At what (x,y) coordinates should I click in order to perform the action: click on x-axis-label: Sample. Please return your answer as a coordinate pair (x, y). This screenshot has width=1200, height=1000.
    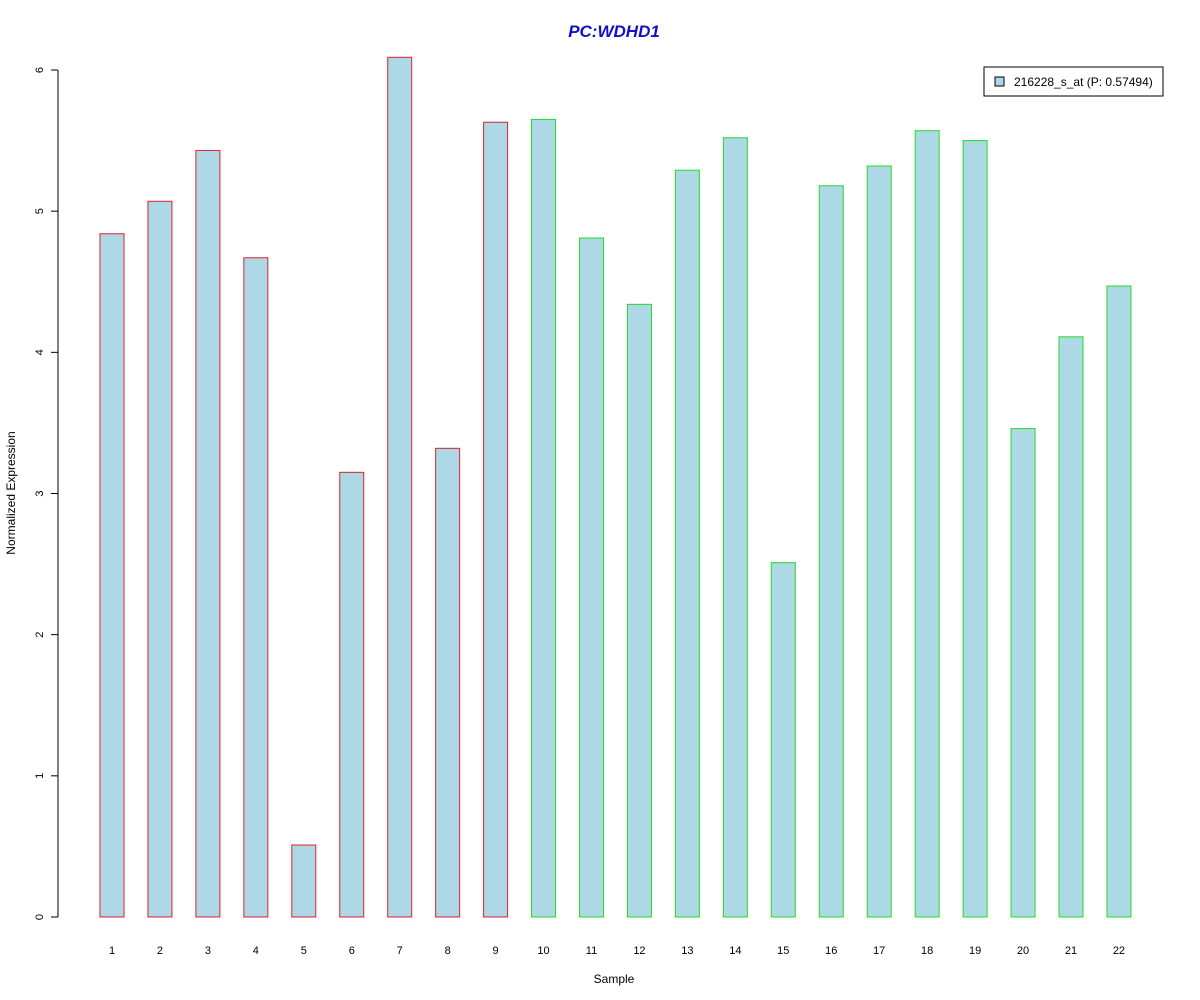
    Looking at the image, I should click on (614, 979).